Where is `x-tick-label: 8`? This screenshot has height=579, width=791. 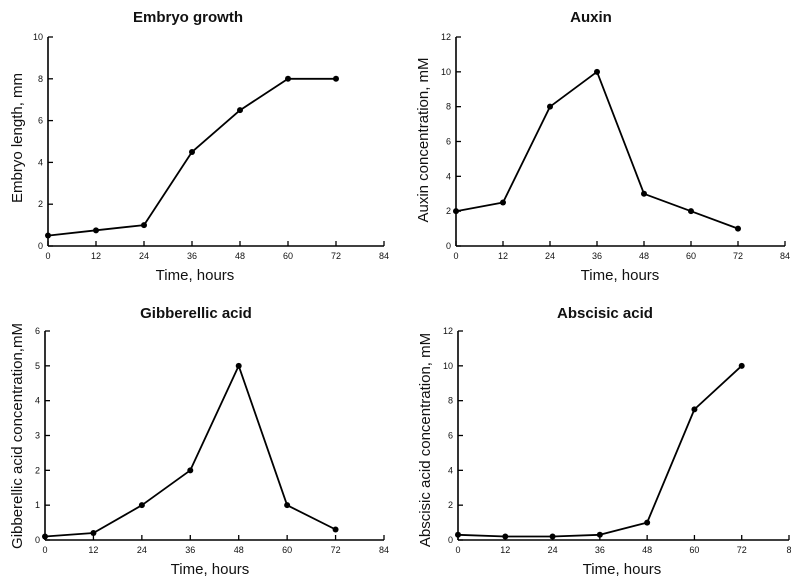 x-tick-label: 8 is located at coordinates (788, 550).